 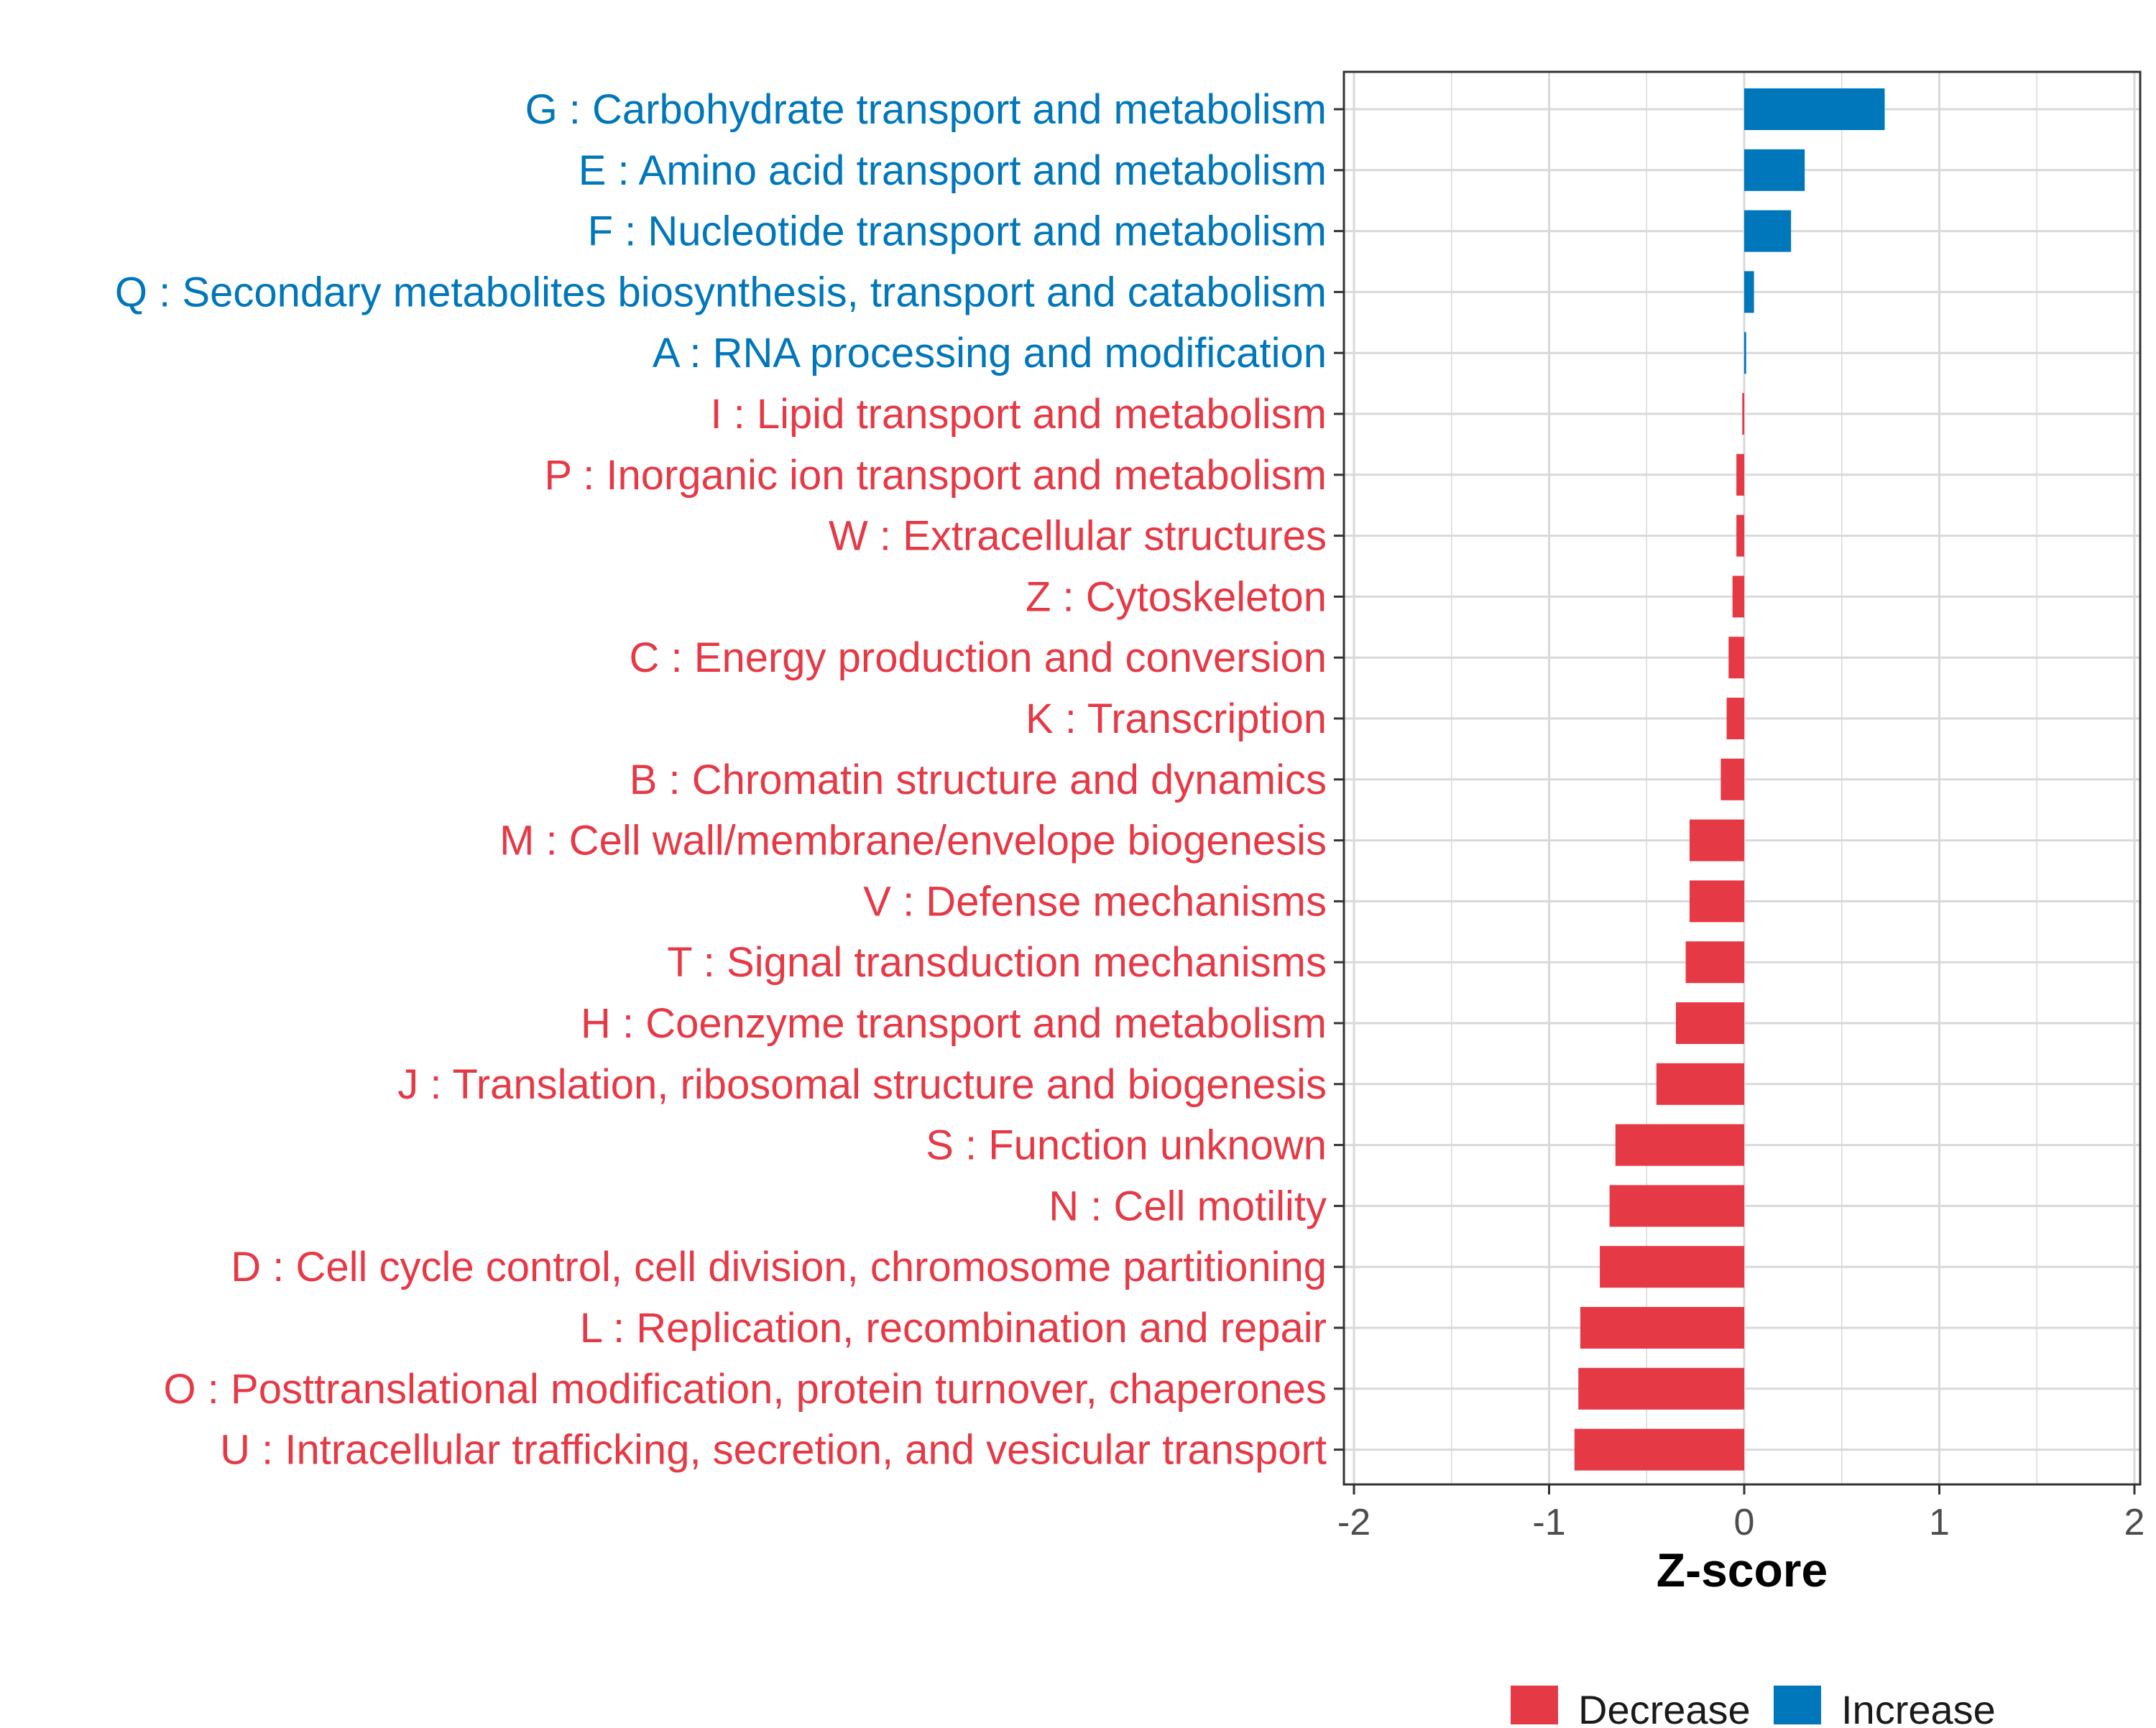 What do you see at coordinates (1095, 902) in the screenshot?
I see `category-label: V : Defense mechanisms` at bounding box center [1095, 902].